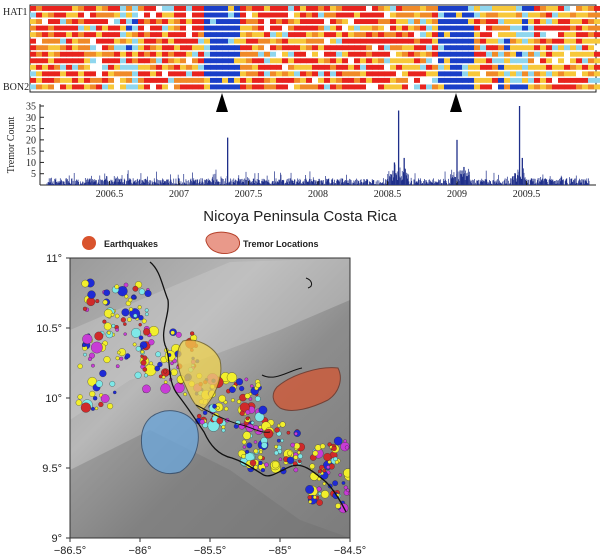 The height and width of the screenshot is (560, 600). What do you see at coordinates (31, 118) in the screenshot?
I see `y-tick-label: 30` at bounding box center [31, 118].